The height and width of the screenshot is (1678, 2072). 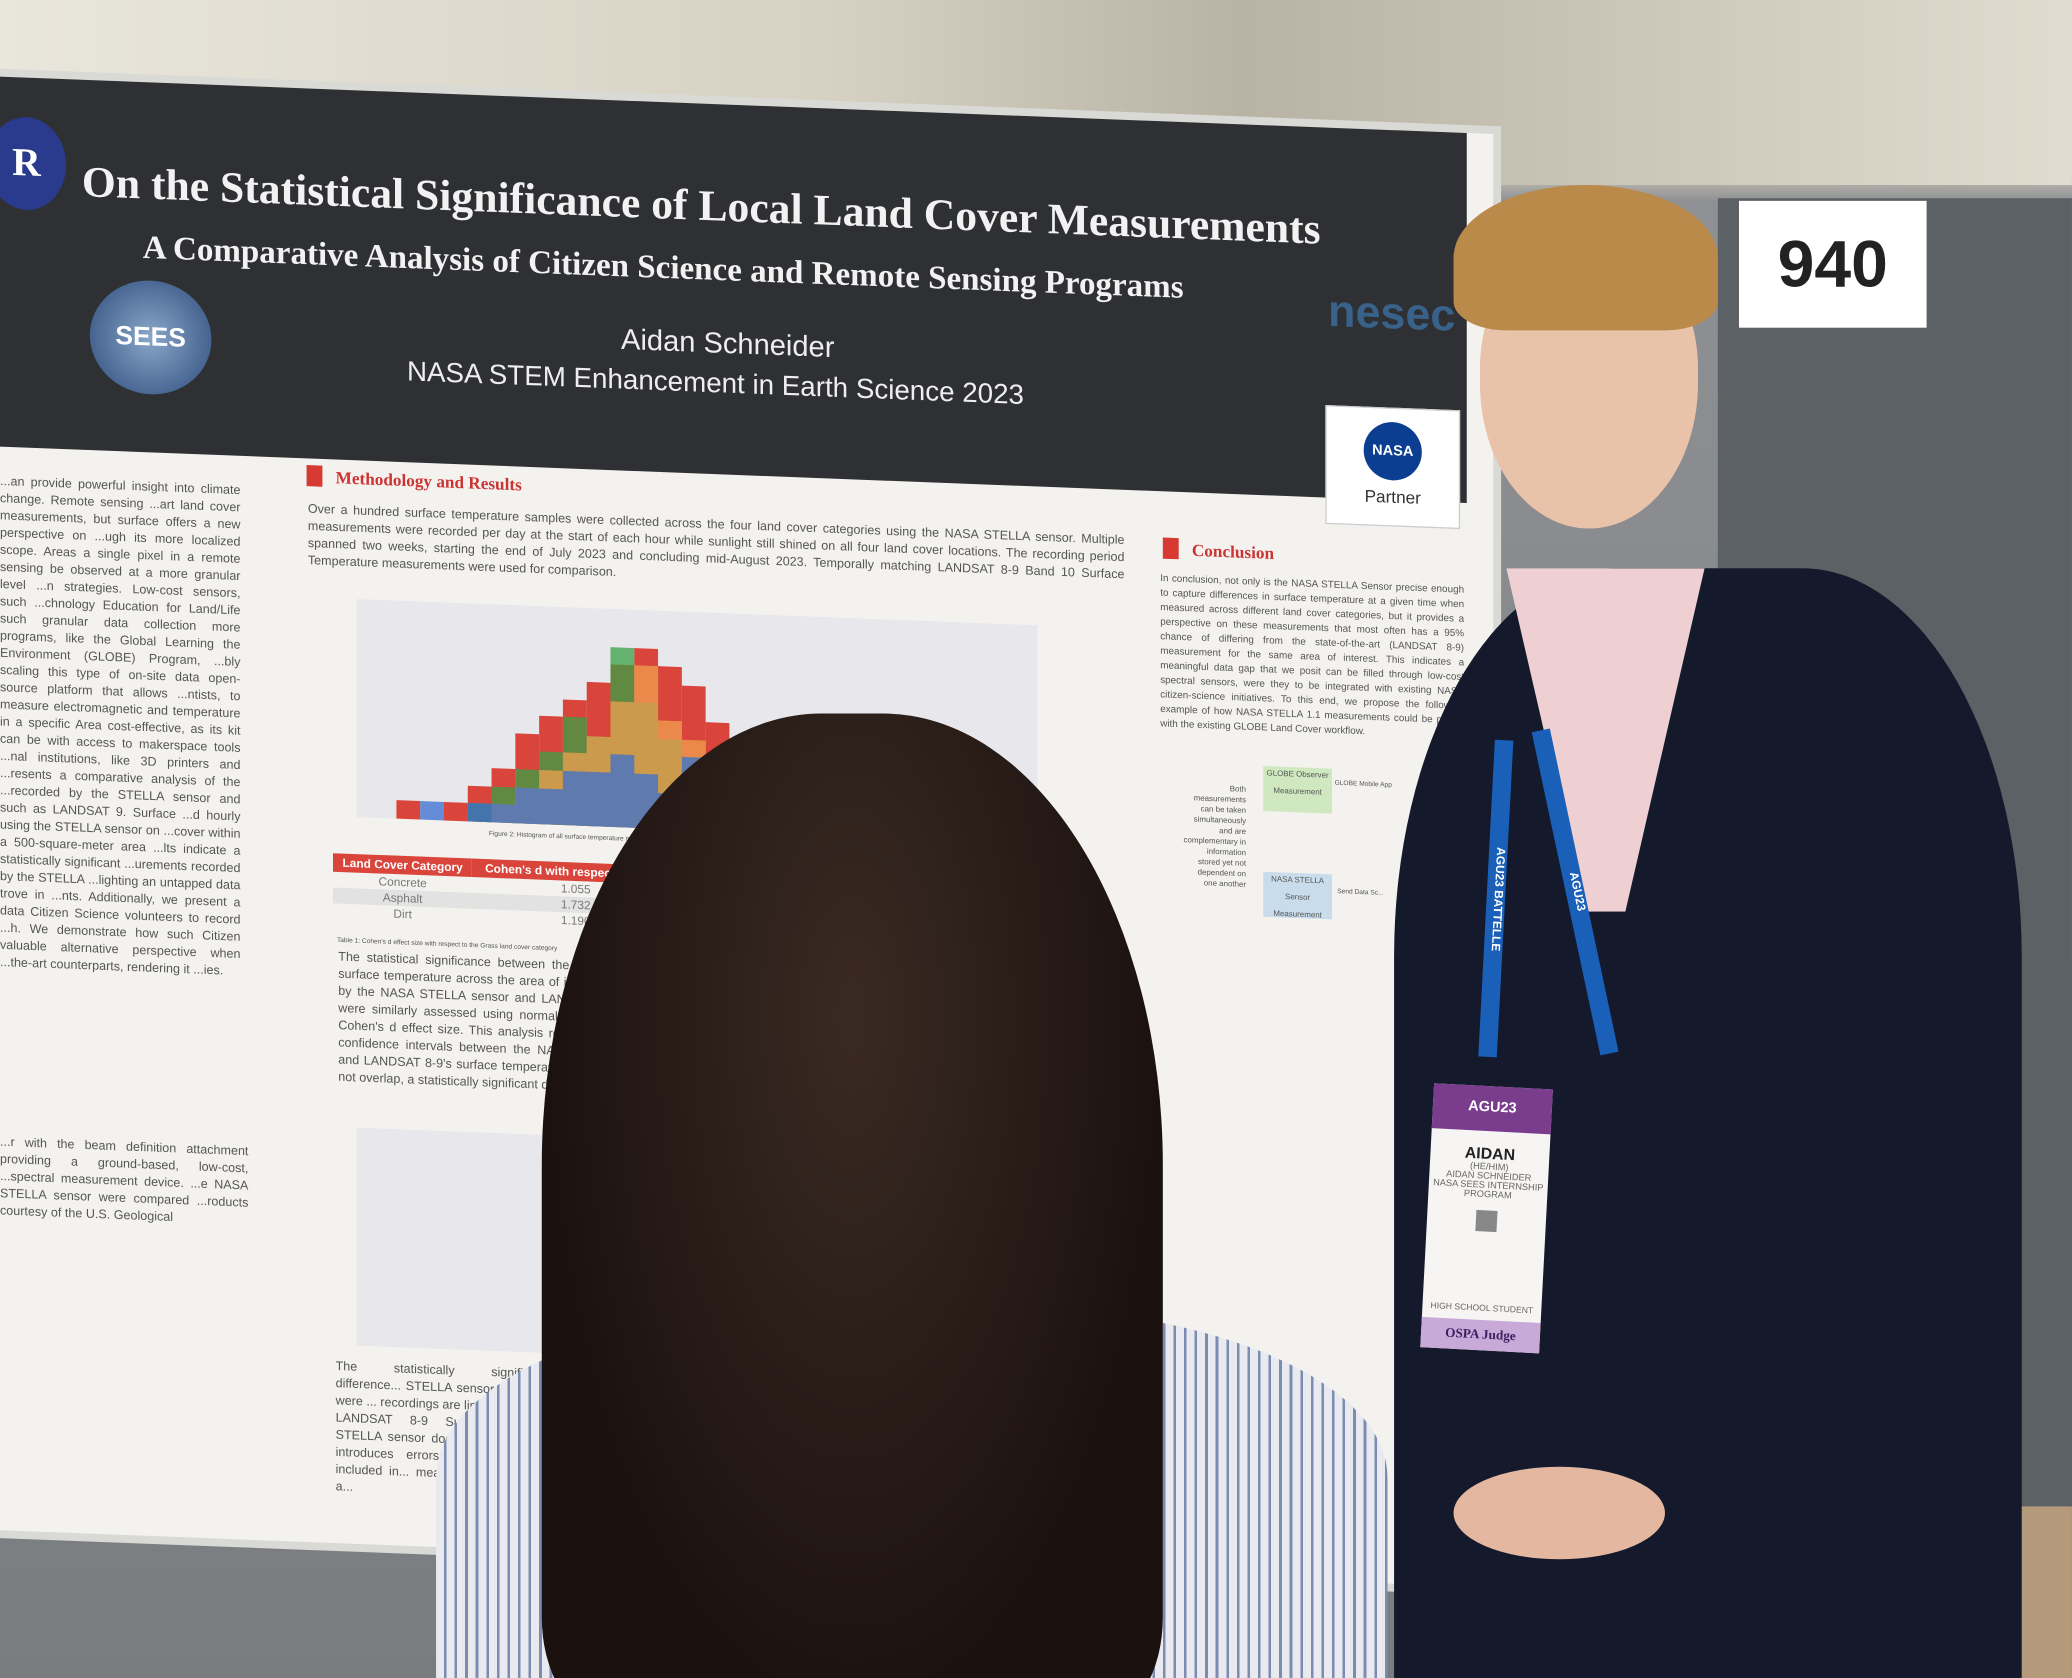 What do you see at coordinates (1559, 1513) in the screenshot?
I see `gesturing-hand` at bounding box center [1559, 1513].